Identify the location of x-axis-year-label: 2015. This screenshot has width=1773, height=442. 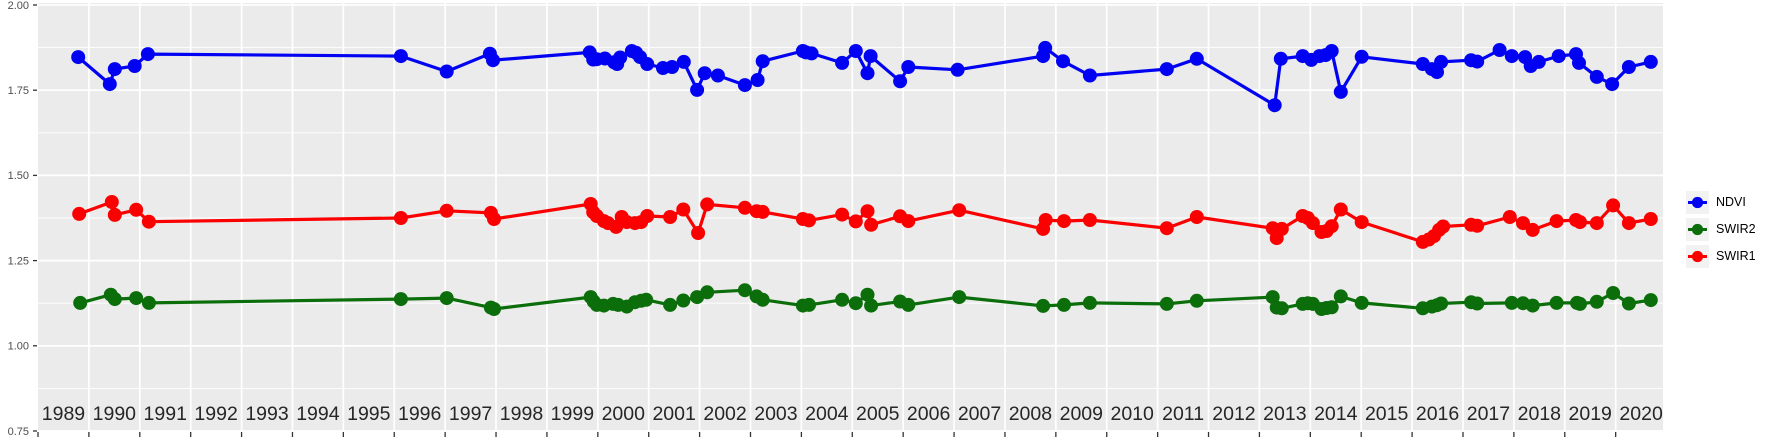
(1387, 414).